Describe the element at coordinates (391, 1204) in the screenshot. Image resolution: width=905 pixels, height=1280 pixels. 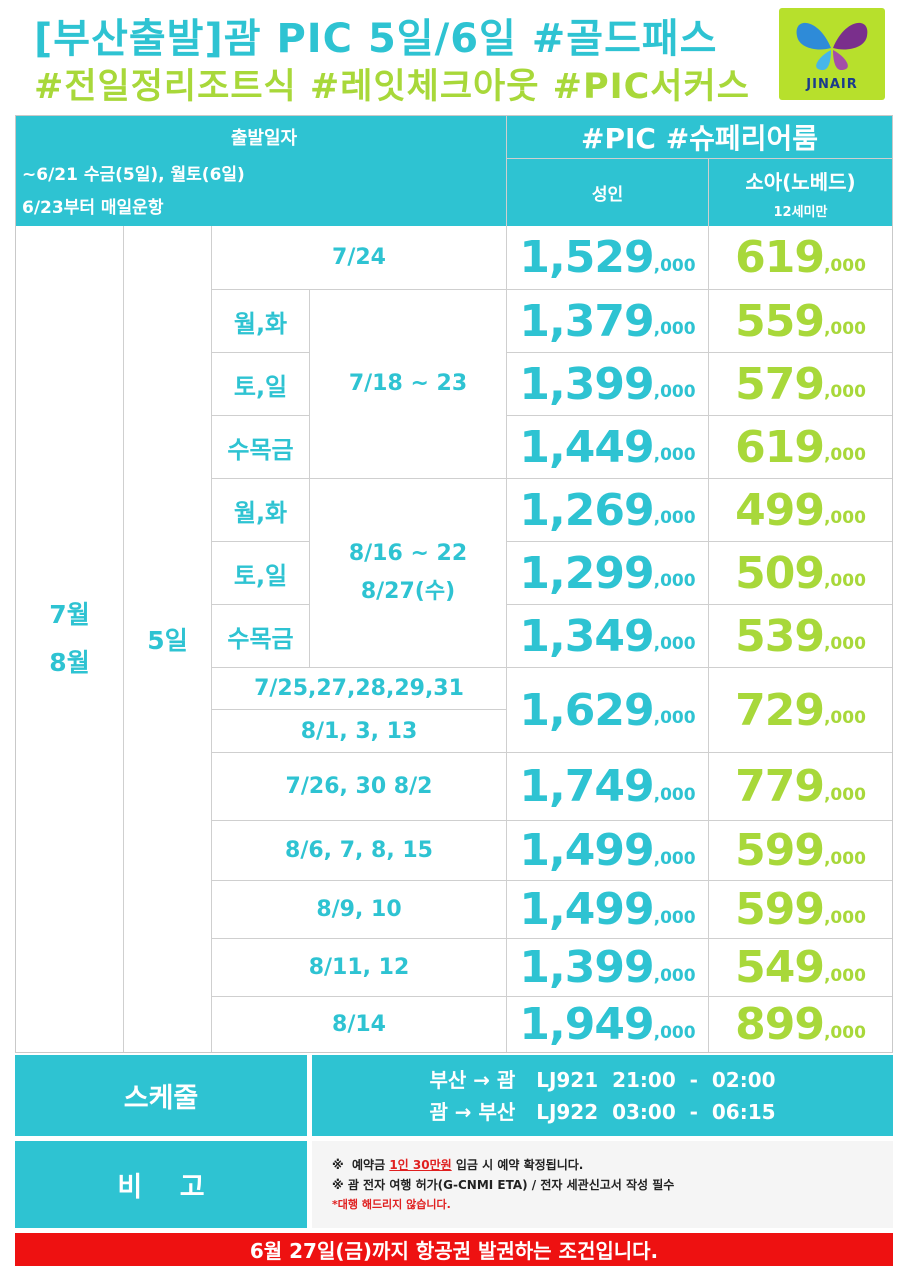
I see `remark-no-agency: *대행 해드리지 않습니다.` at that location.